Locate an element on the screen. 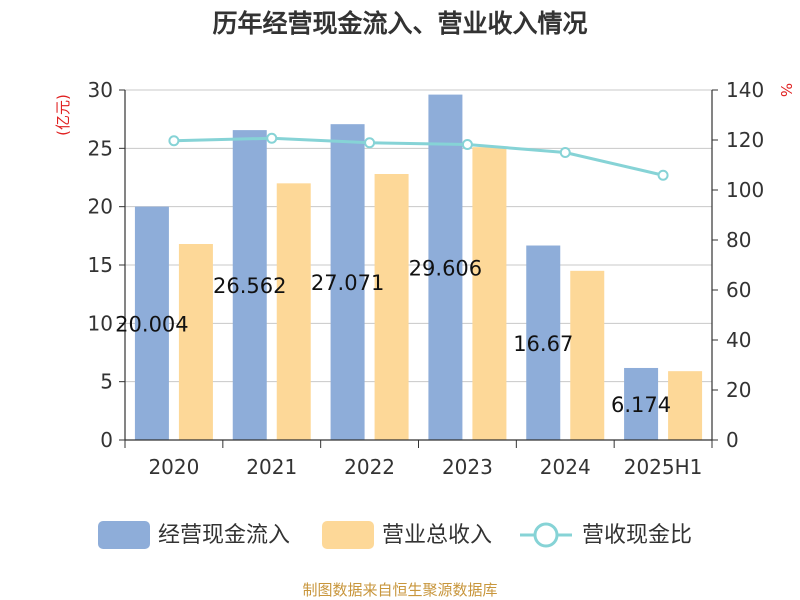 The width and height of the screenshot is (800, 600). bar-revenue-2024 is located at coordinates (587, 355).